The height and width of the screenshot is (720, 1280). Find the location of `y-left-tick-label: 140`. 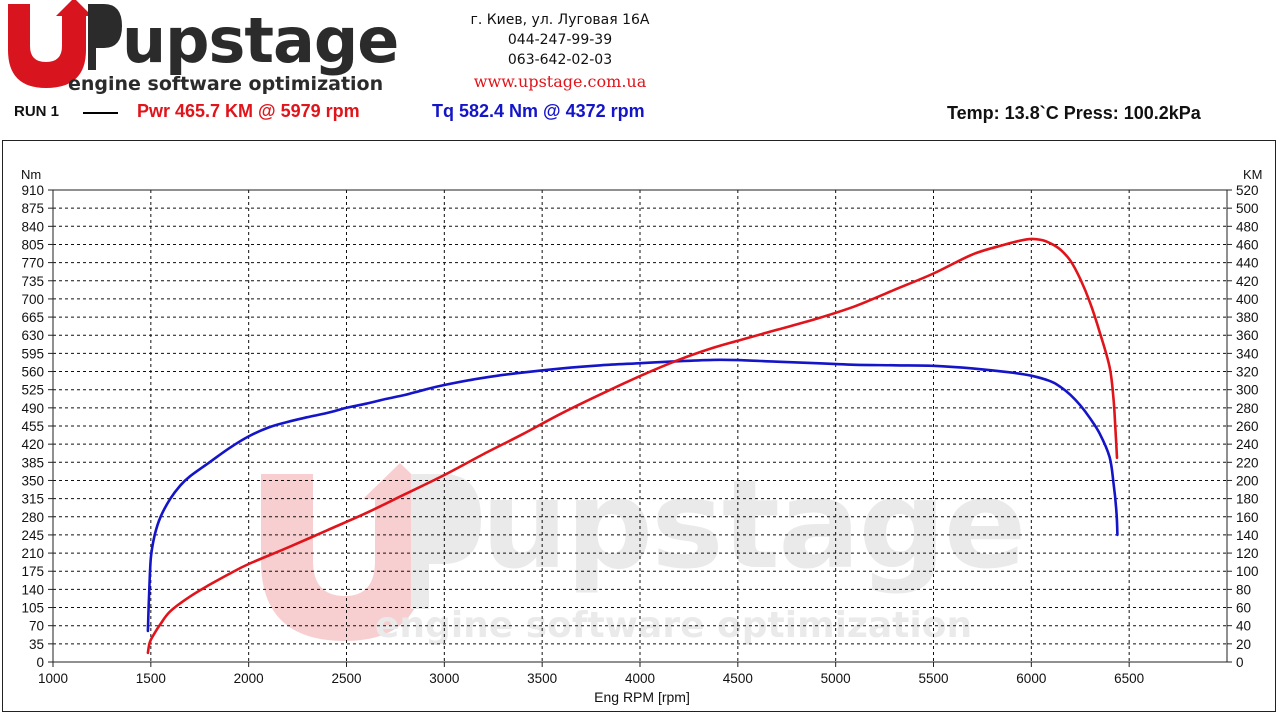

y-left-tick-label: 140 is located at coordinates (32, 589).